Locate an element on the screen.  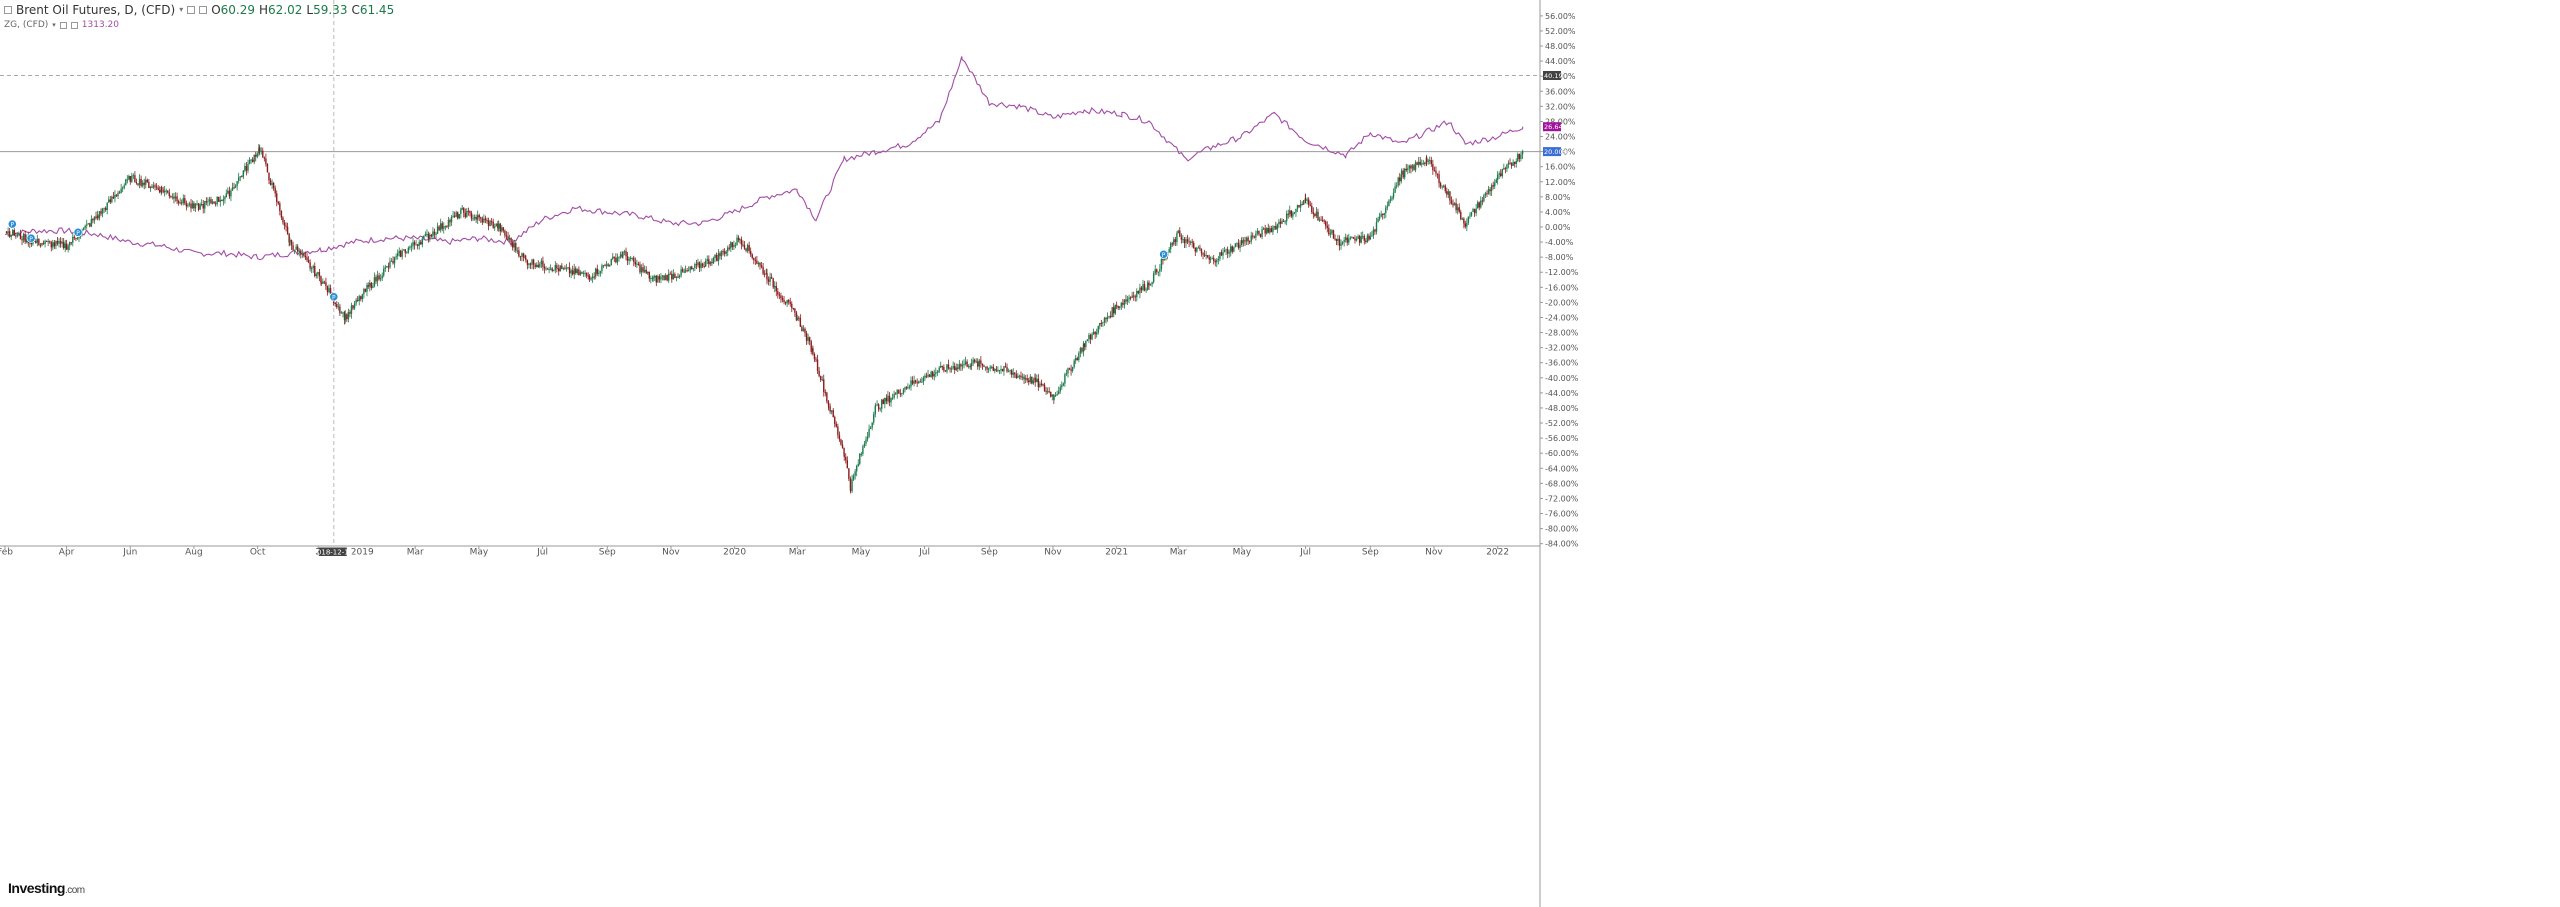
event-markers: P P P P P is located at coordinates (588, 260).